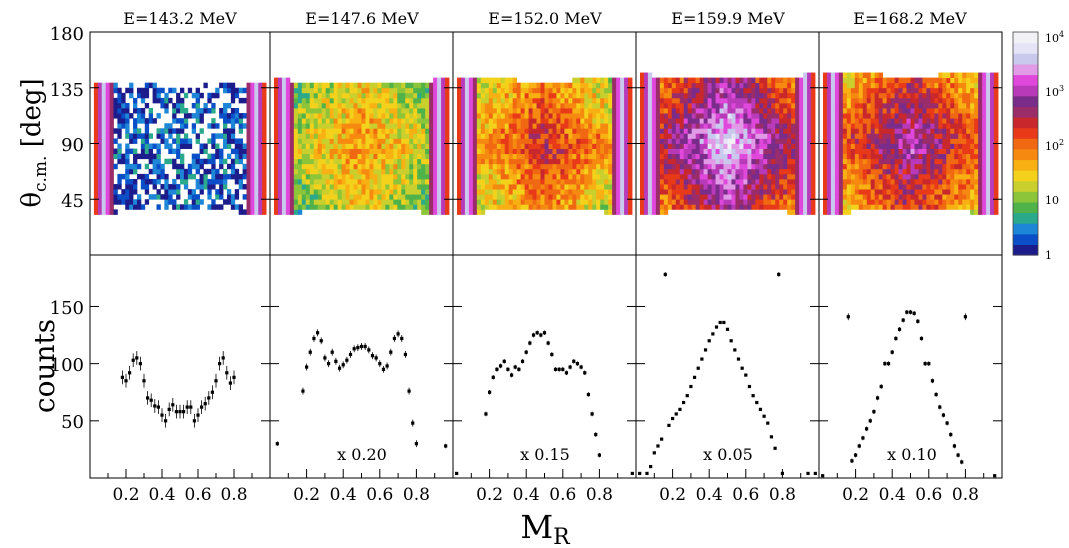  What do you see at coordinates (910, 18) in the screenshot?
I see `panel-title-5: E=168.2 MeV` at bounding box center [910, 18].